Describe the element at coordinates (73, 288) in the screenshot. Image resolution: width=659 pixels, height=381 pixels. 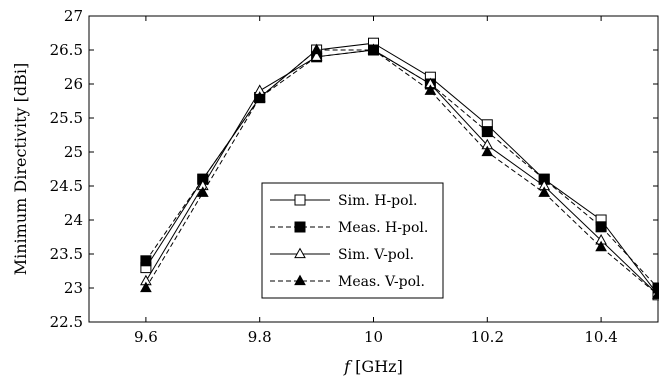
I see `y-tick-label: 23` at that location.